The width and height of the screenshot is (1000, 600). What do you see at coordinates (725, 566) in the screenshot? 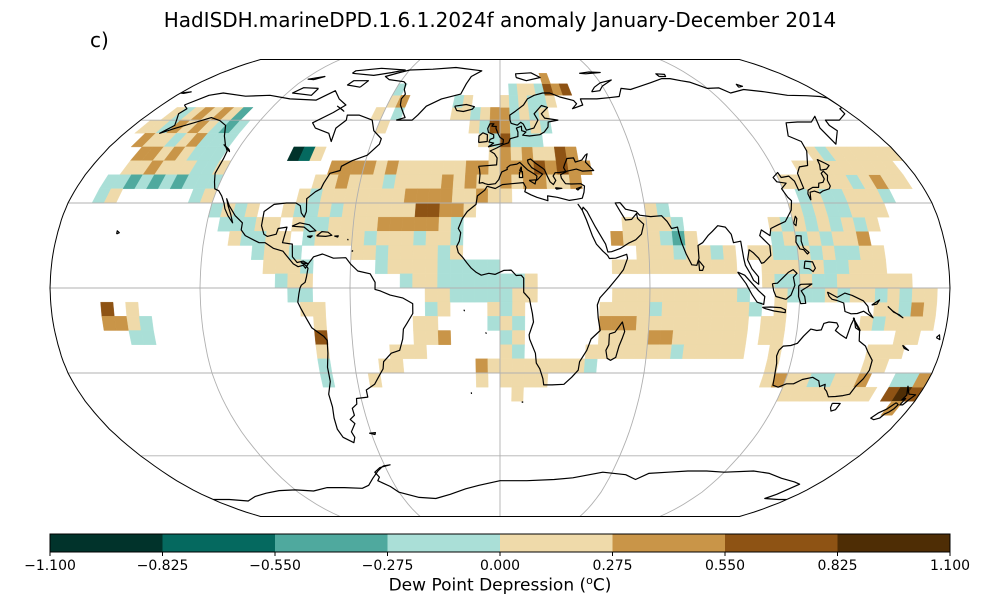
I see `colorbar-tick-label: 0.550` at bounding box center [725, 566].